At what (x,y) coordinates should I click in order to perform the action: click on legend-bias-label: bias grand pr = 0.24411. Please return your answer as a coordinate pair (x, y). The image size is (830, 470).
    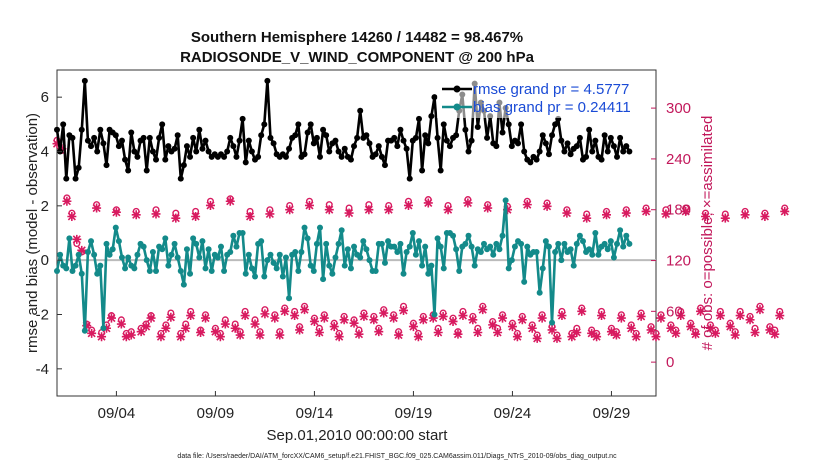
    Looking at the image, I should click on (552, 107).